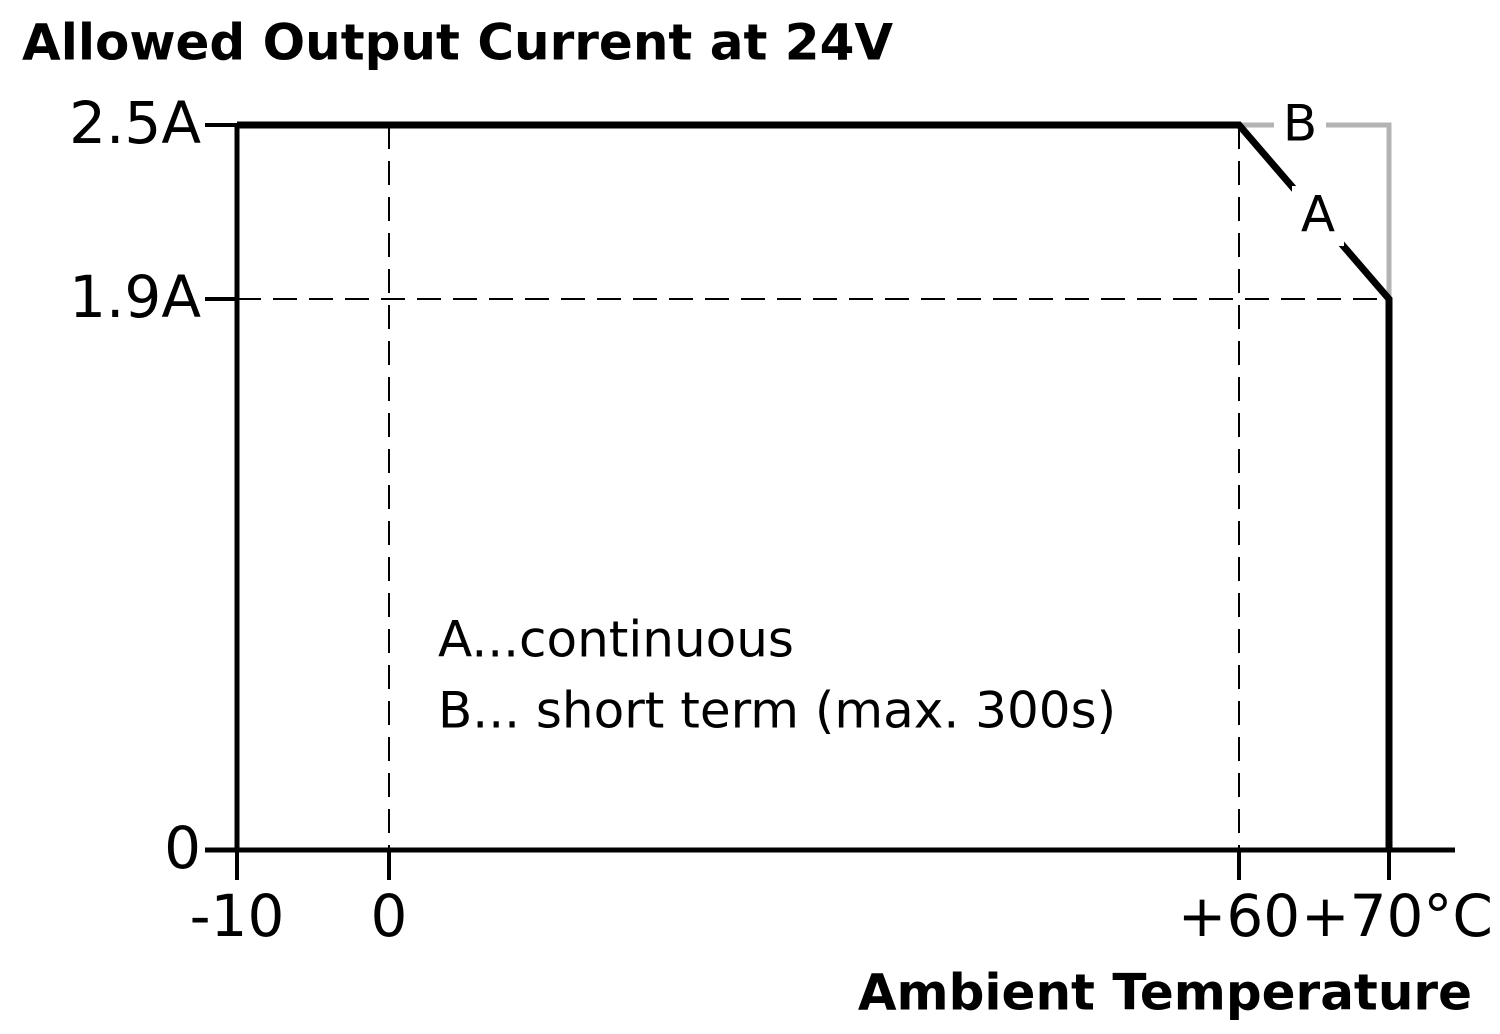 The height and width of the screenshot is (1034, 1500). What do you see at coordinates (1165, 993) in the screenshot?
I see `x-axis-label: Ambient Temperature` at bounding box center [1165, 993].